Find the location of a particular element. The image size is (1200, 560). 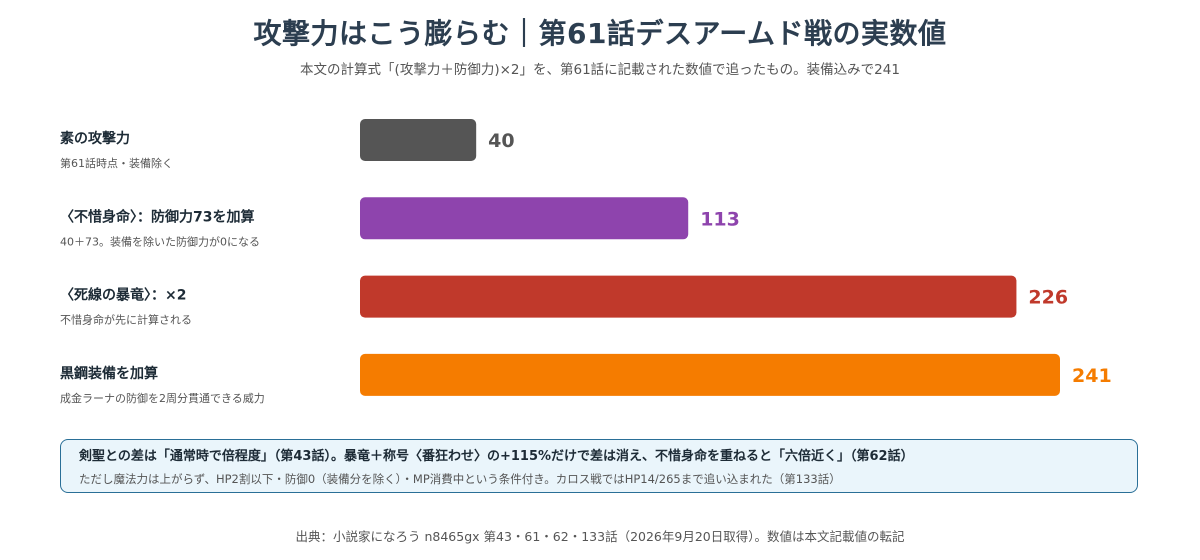

category-label: 〈不惜身命〉：防御力73を加算 is located at coordinates (157, 216).